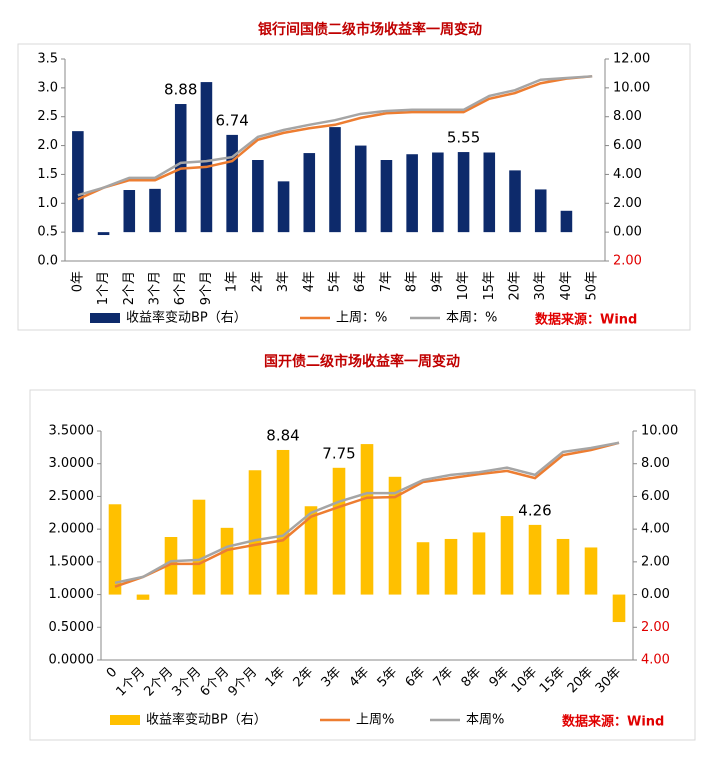  I want to click on x-tick-label: 4年, so click(360, 678).